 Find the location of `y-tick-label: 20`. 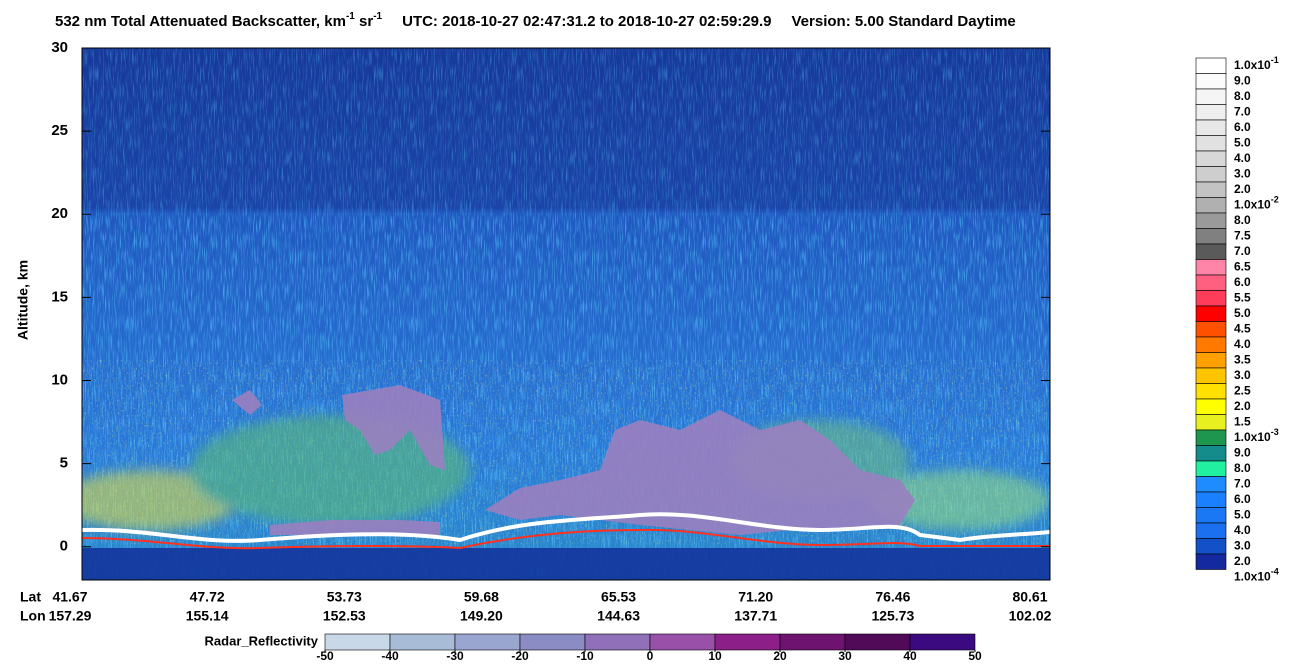

y-tick-label: 20 is located at coordinates (59, 213).